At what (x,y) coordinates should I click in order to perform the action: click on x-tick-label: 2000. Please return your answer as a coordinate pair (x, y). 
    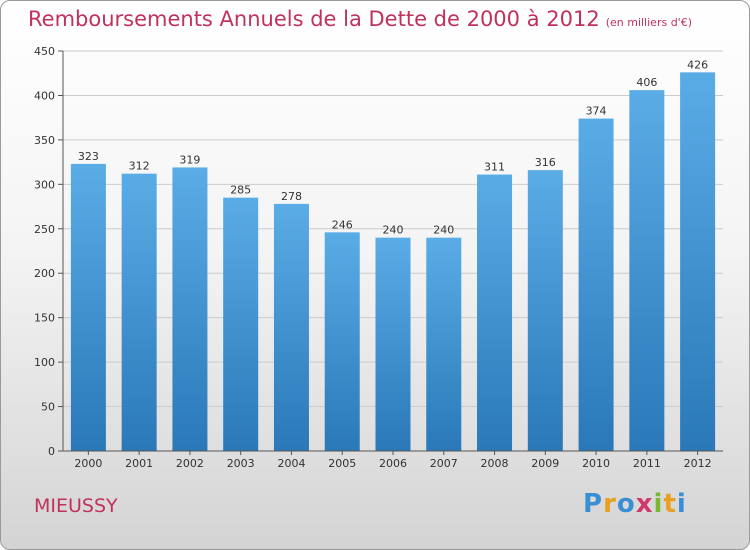
    Looking at the image, I should click on (88, 463).